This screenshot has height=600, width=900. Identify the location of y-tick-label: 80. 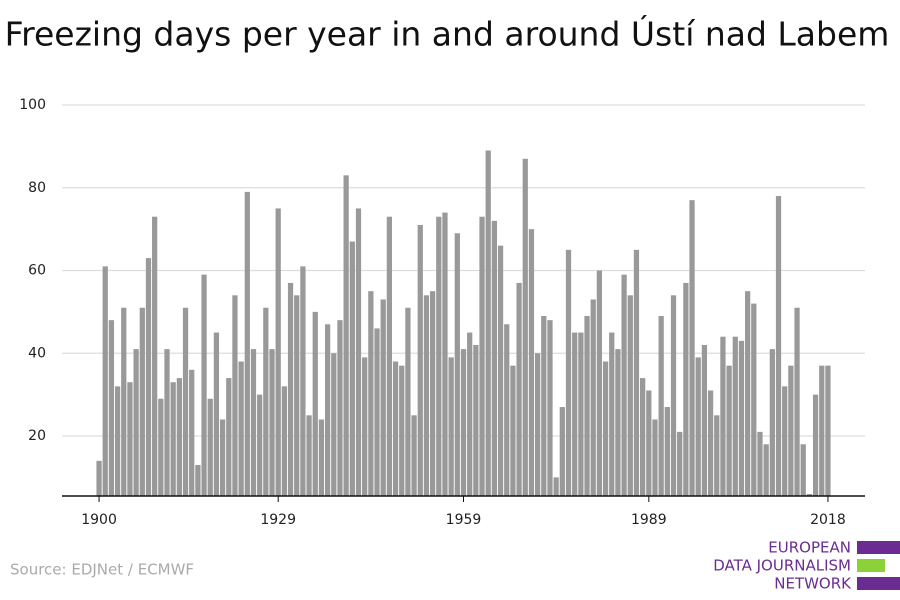
(37, 188).